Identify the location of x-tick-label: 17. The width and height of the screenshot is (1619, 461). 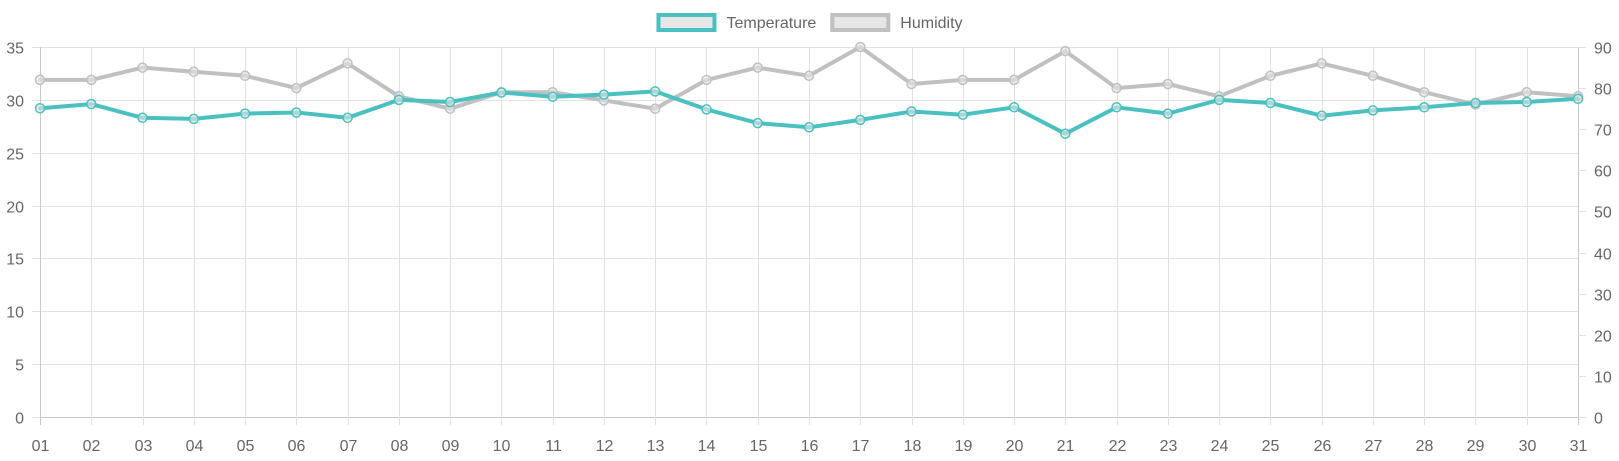
(861, 446).